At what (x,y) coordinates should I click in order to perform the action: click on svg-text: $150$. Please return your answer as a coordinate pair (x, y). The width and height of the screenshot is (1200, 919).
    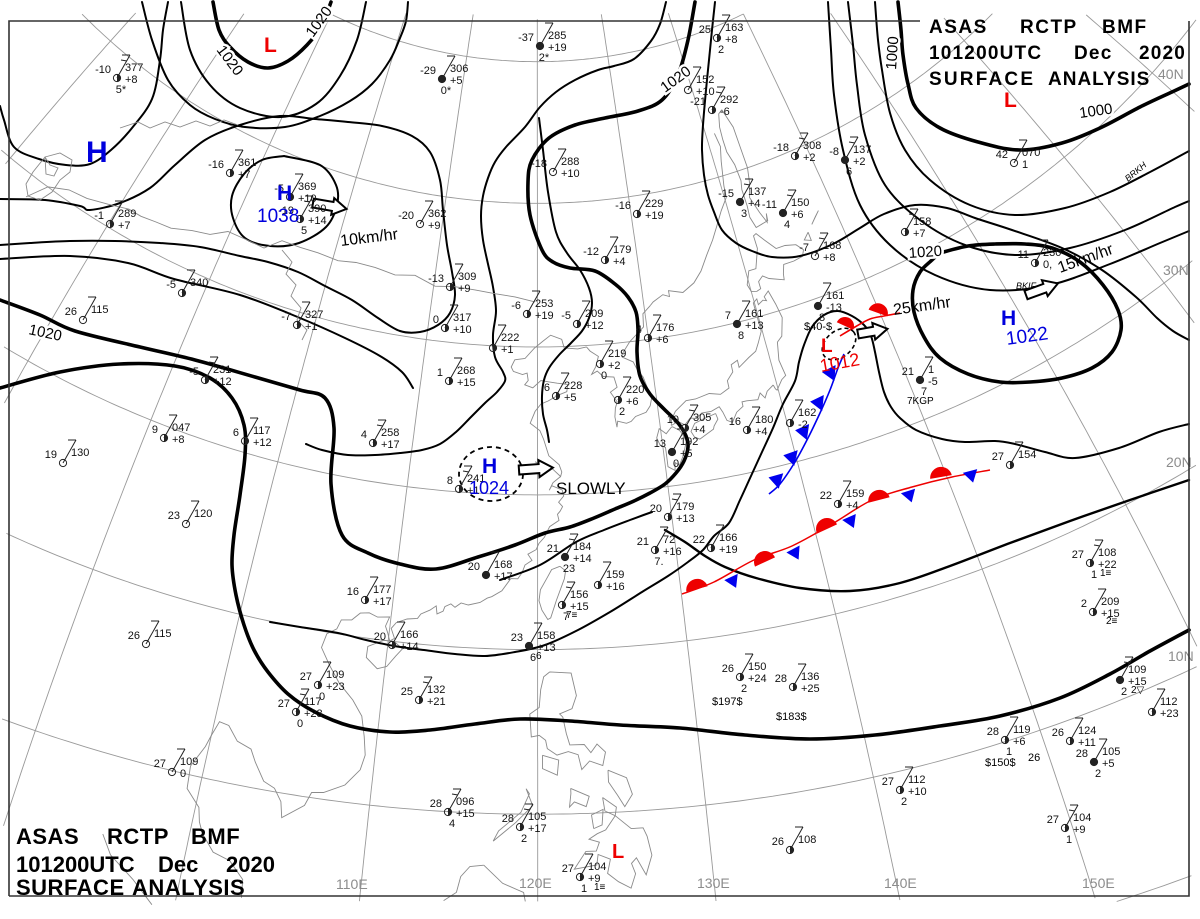
    Looking at the image, I should click on (1000, 763).